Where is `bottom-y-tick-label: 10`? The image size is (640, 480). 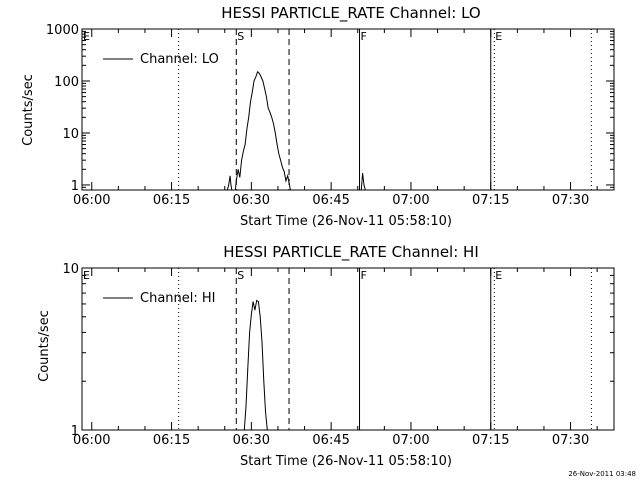
bottom-y-tick-label: 10 is located at coordinates (70, 269).